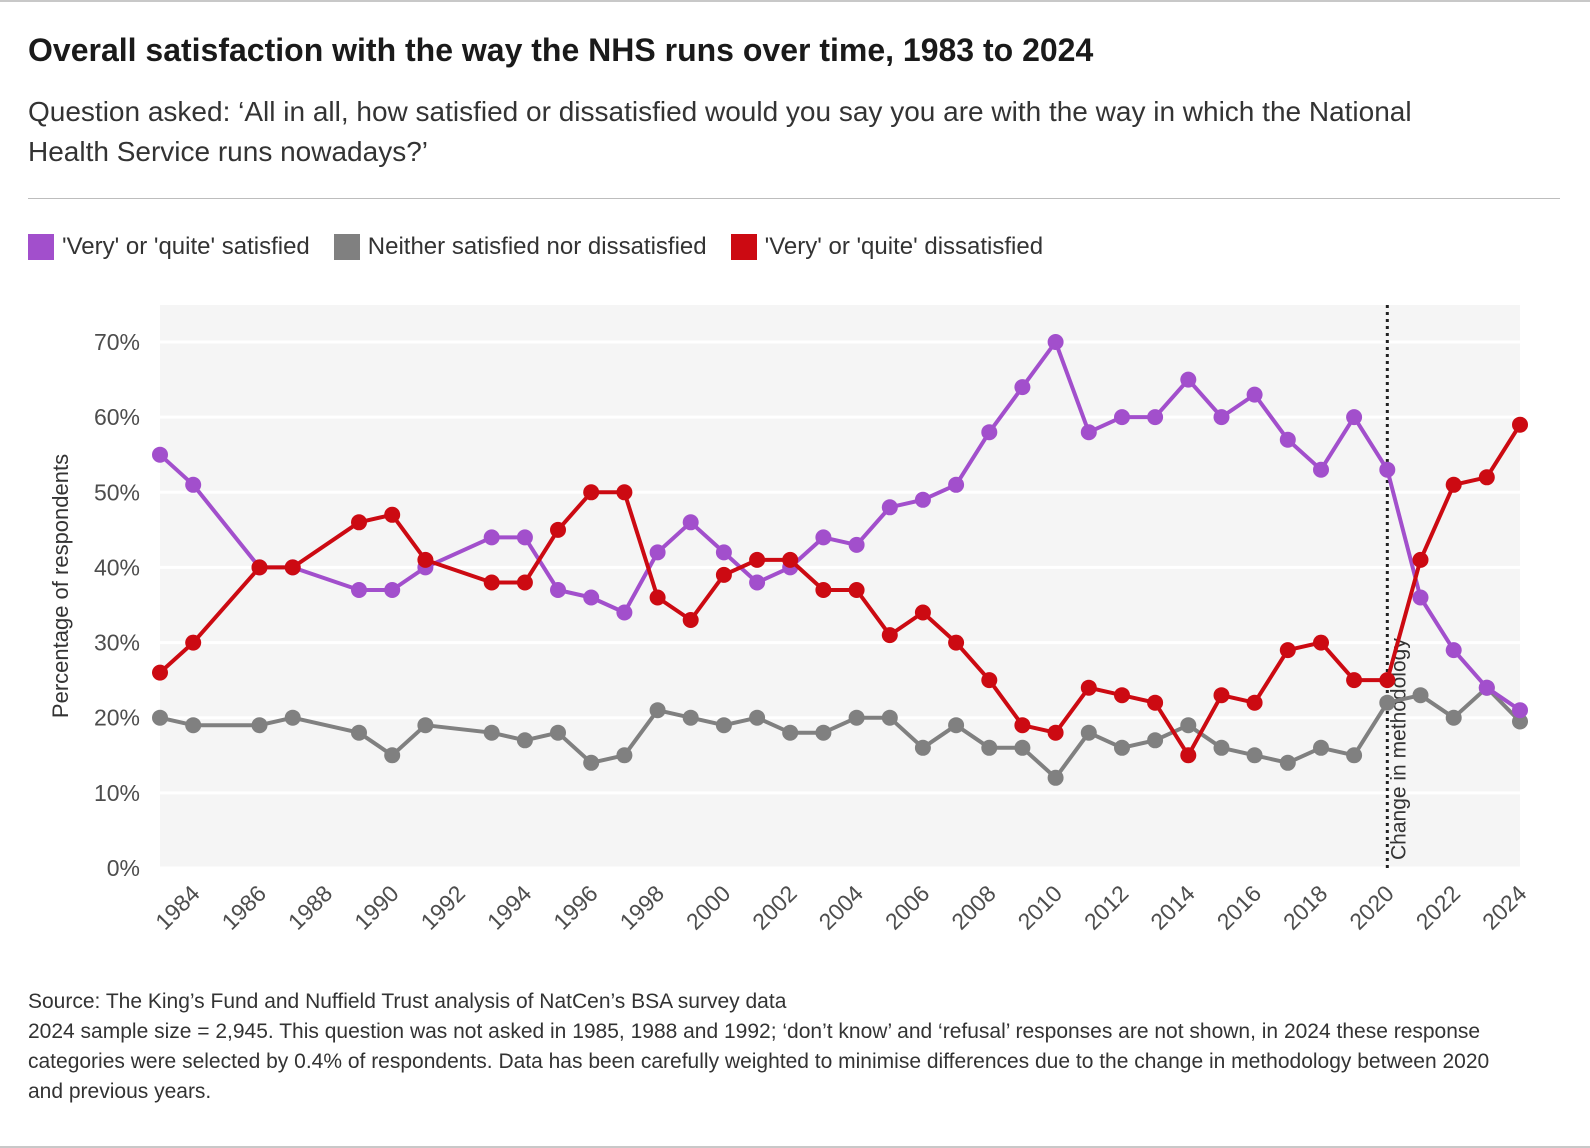 The image size is (1590, 1148). What do you see at coordinates (886, 247) in the screenshot?
I see `legend-item-dissatisfied: 'Very' or 'quite' dissatisfied` at bounding box center [886, 247].